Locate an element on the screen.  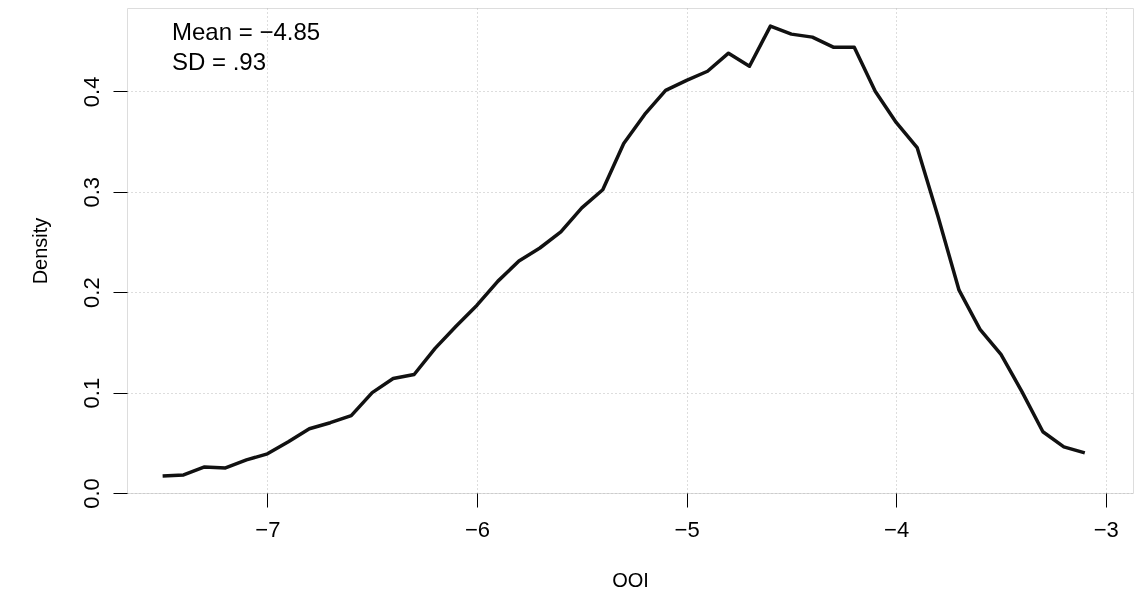
y-axis-title: Density is located at coordinates (39, 251).